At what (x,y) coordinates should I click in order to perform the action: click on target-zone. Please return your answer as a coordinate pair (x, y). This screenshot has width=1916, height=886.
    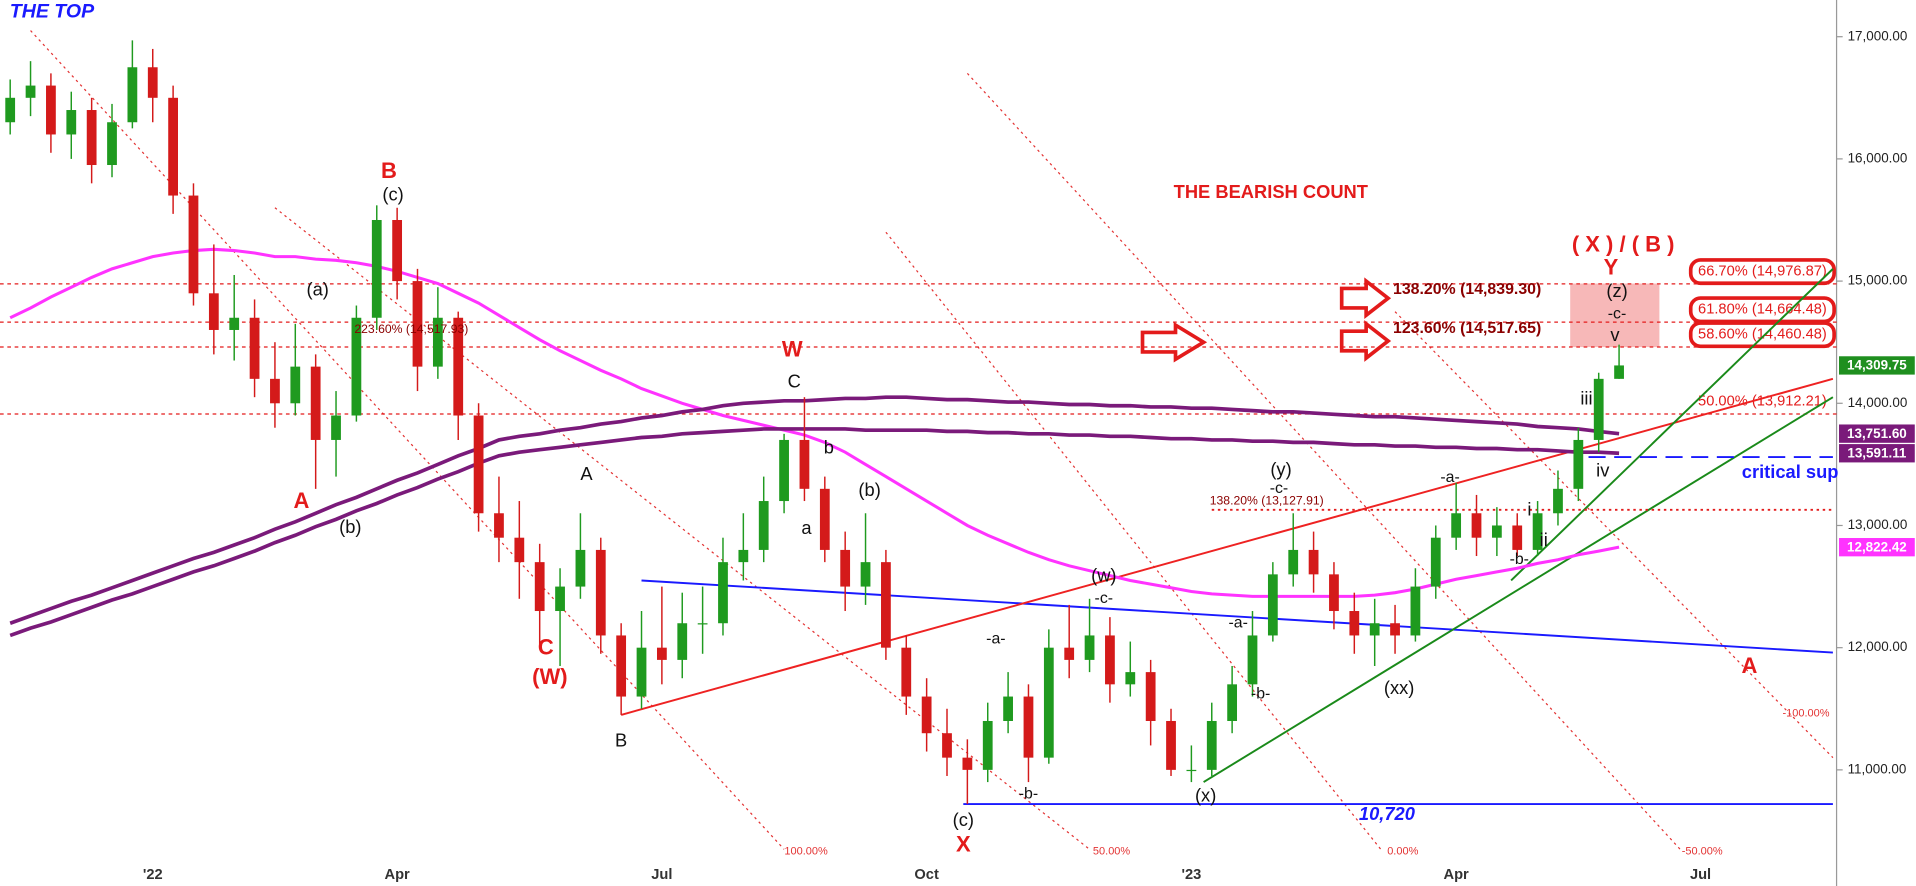
    Looking at the image, I should click on (1615, 315).